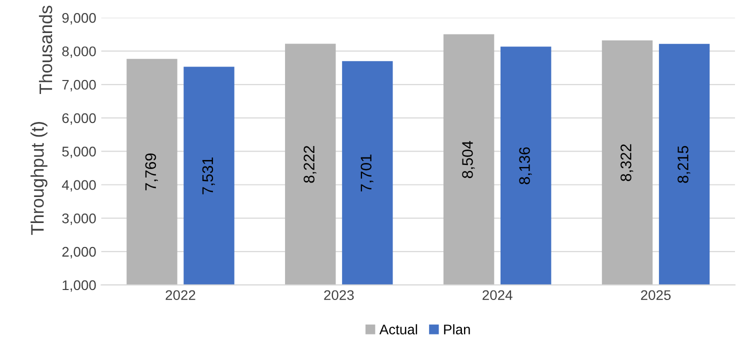  I want to click on data-label: 8,322, so click(627, 163).